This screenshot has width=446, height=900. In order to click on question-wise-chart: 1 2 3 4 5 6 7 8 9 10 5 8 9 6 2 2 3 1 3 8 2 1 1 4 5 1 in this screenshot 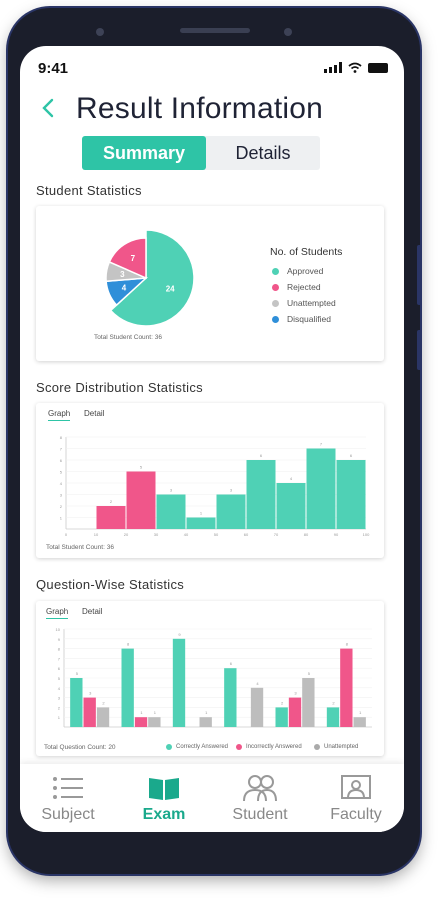, I will do `click(214, 677)`.